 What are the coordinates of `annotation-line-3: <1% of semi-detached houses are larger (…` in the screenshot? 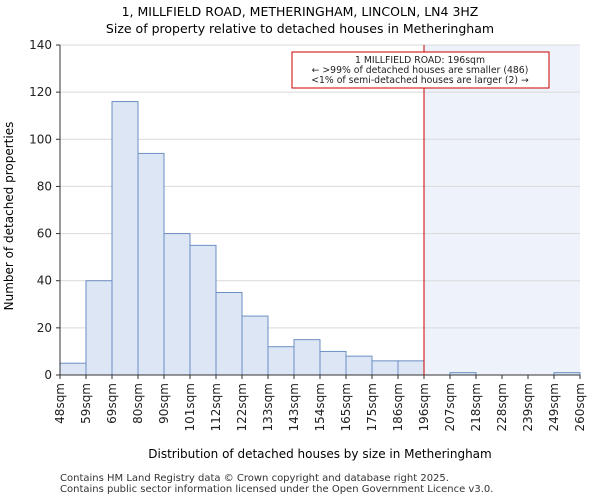 It's located at (420, 80).